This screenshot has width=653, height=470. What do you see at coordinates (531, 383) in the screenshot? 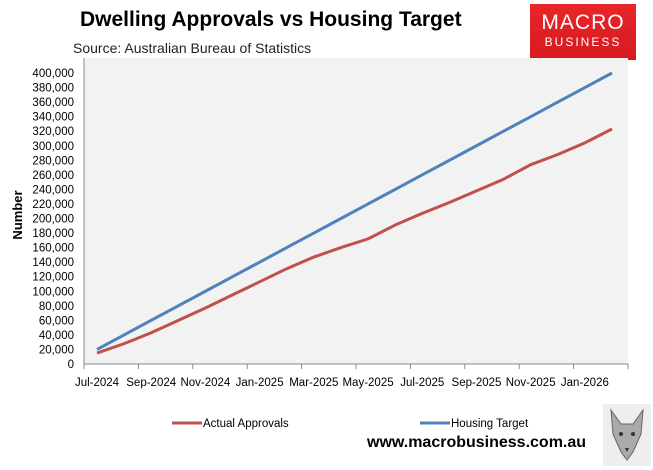
I see `x-tick-label: Nov-2025` at bounding box center [531, 383].